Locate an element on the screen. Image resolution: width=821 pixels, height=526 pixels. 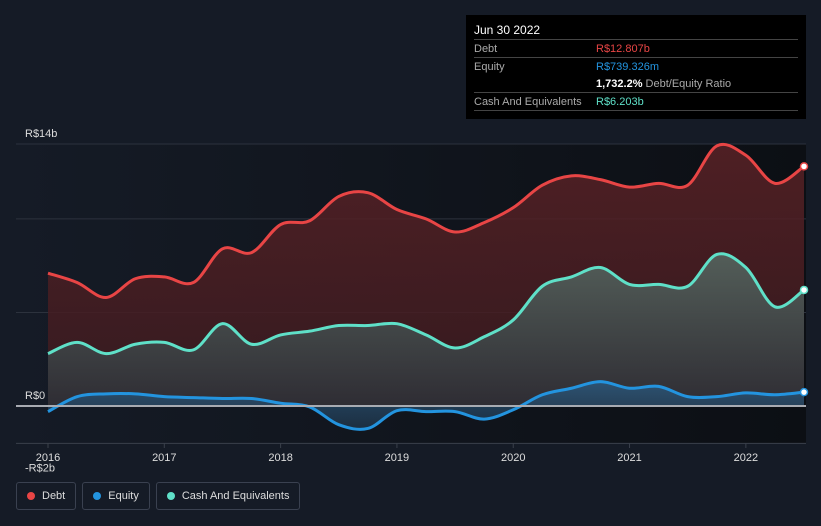
x-tick-label: 2019 is located at coordinates (397, 458).